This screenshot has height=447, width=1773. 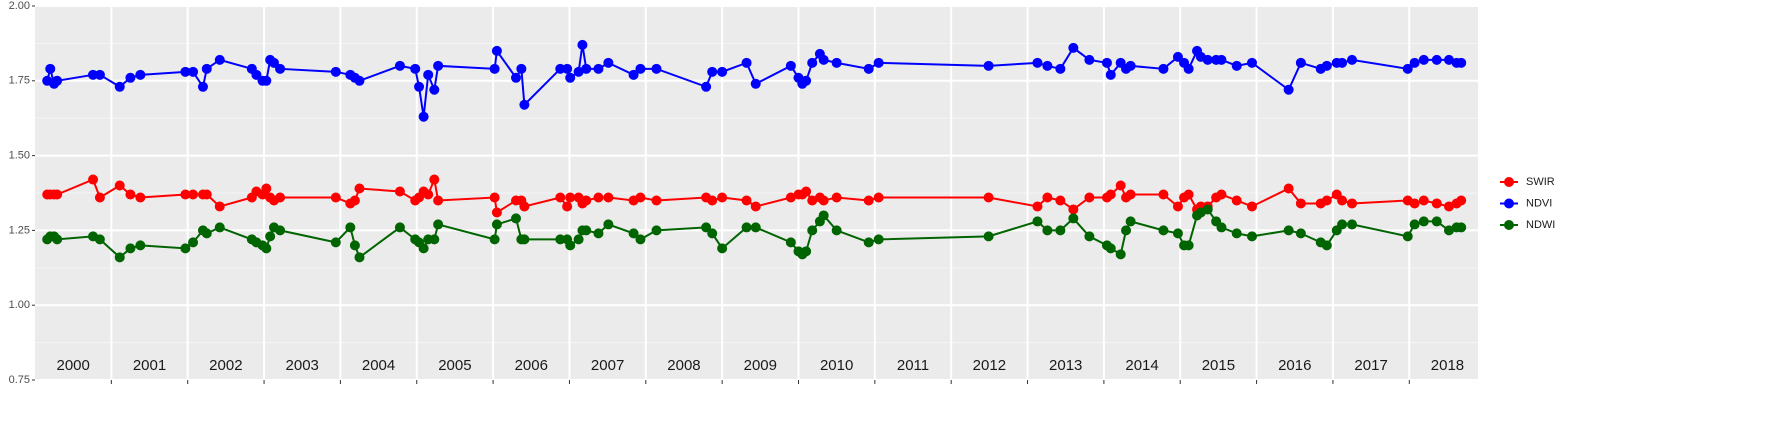 I want to click on x-tick-label: 2004, so click(x=378, y=365).